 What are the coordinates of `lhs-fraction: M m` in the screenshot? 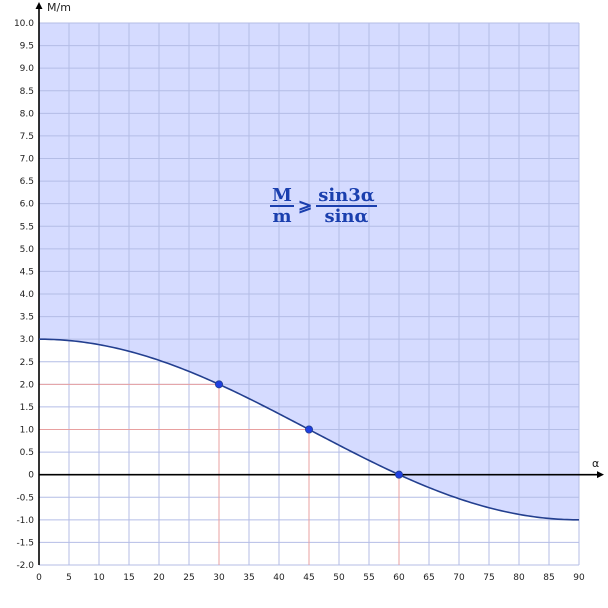 It's located at (282, 206).